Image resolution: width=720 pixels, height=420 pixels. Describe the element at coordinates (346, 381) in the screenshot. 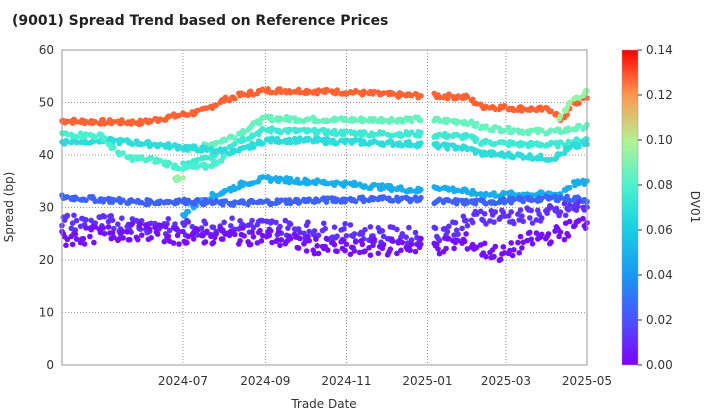

I see `x-tick-label: 2024-11` at that location.